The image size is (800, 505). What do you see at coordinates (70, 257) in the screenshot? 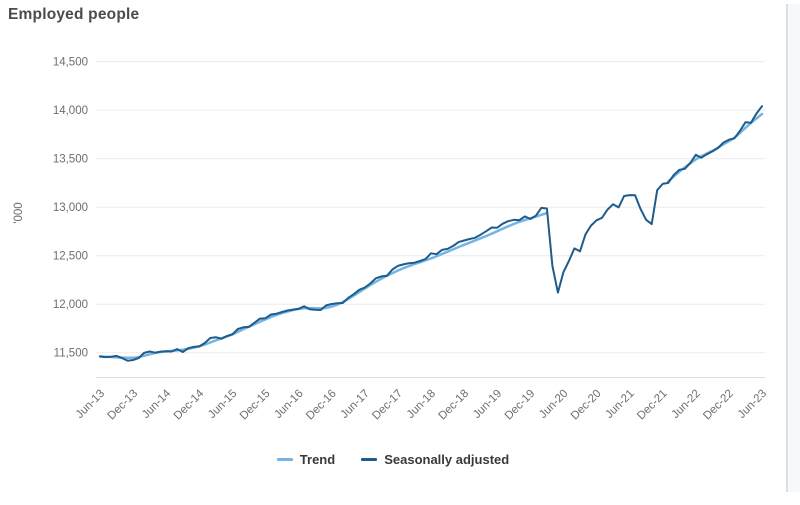
I see `y-tick-label: 12,500` at bounding box center [70, 257].